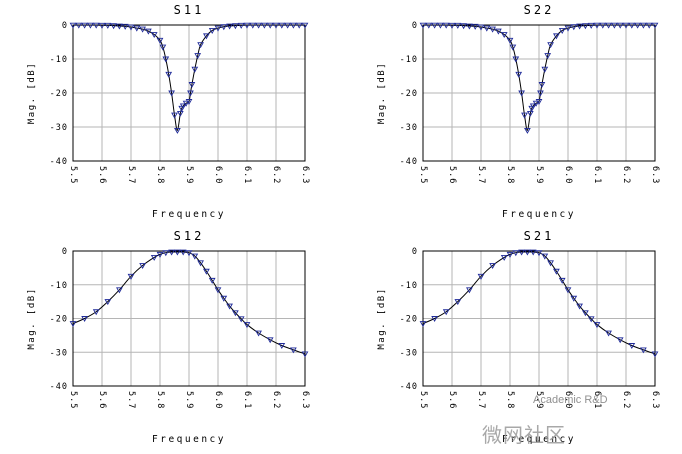 This screenshot has width=682, height=454. What do you see at coordinates (276, 175) in the screenshot?
I see `x-tick-label: 6.2` at bounding box center [276, 175].